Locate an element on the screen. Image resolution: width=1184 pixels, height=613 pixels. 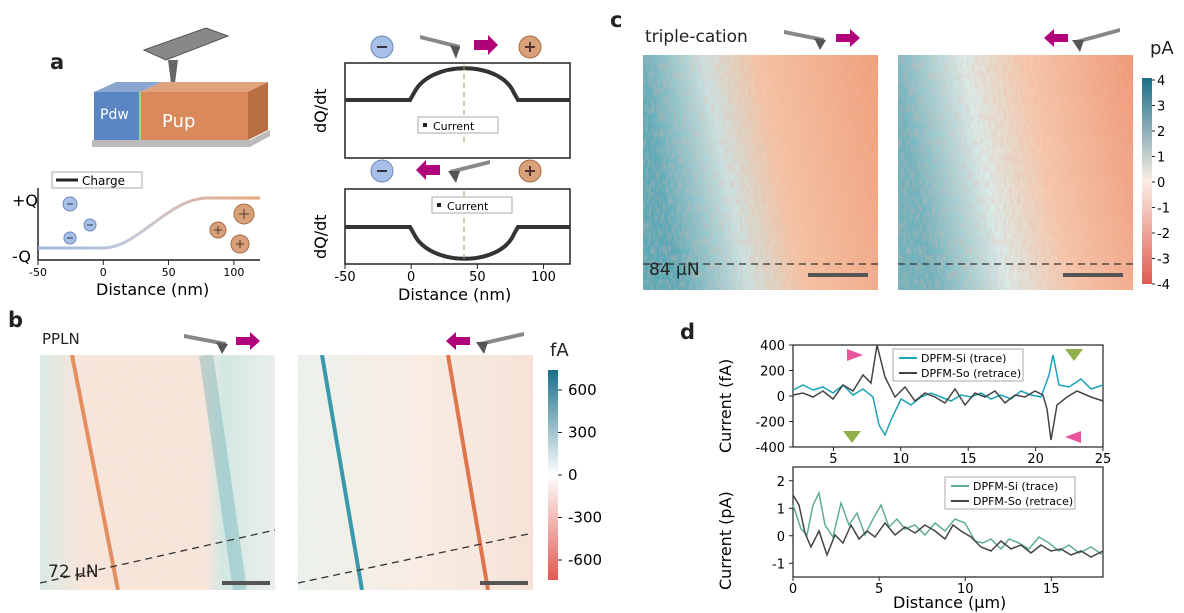
colorbar-c: 4 3 2 1 0 -1 -2 -3 -4 is located at coordinates (1156, 182).